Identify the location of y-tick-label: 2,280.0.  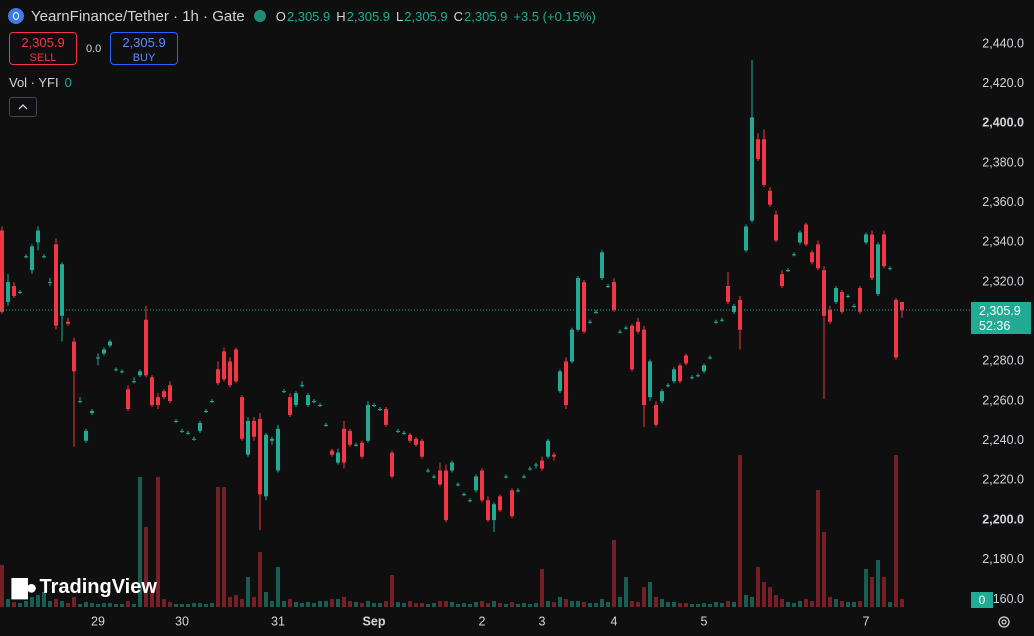
(1003, 361).